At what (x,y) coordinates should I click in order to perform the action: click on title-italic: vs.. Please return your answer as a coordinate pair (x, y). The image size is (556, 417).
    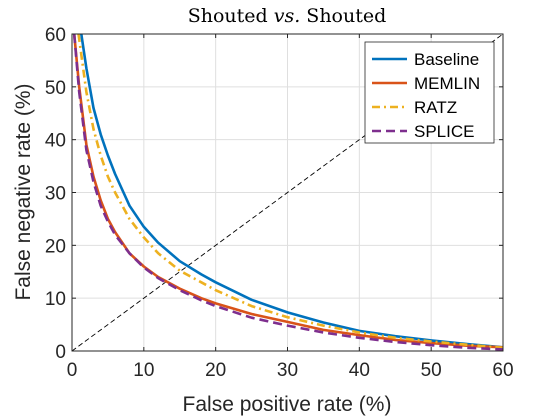
    Looking at the image, I should click on (287, 16).